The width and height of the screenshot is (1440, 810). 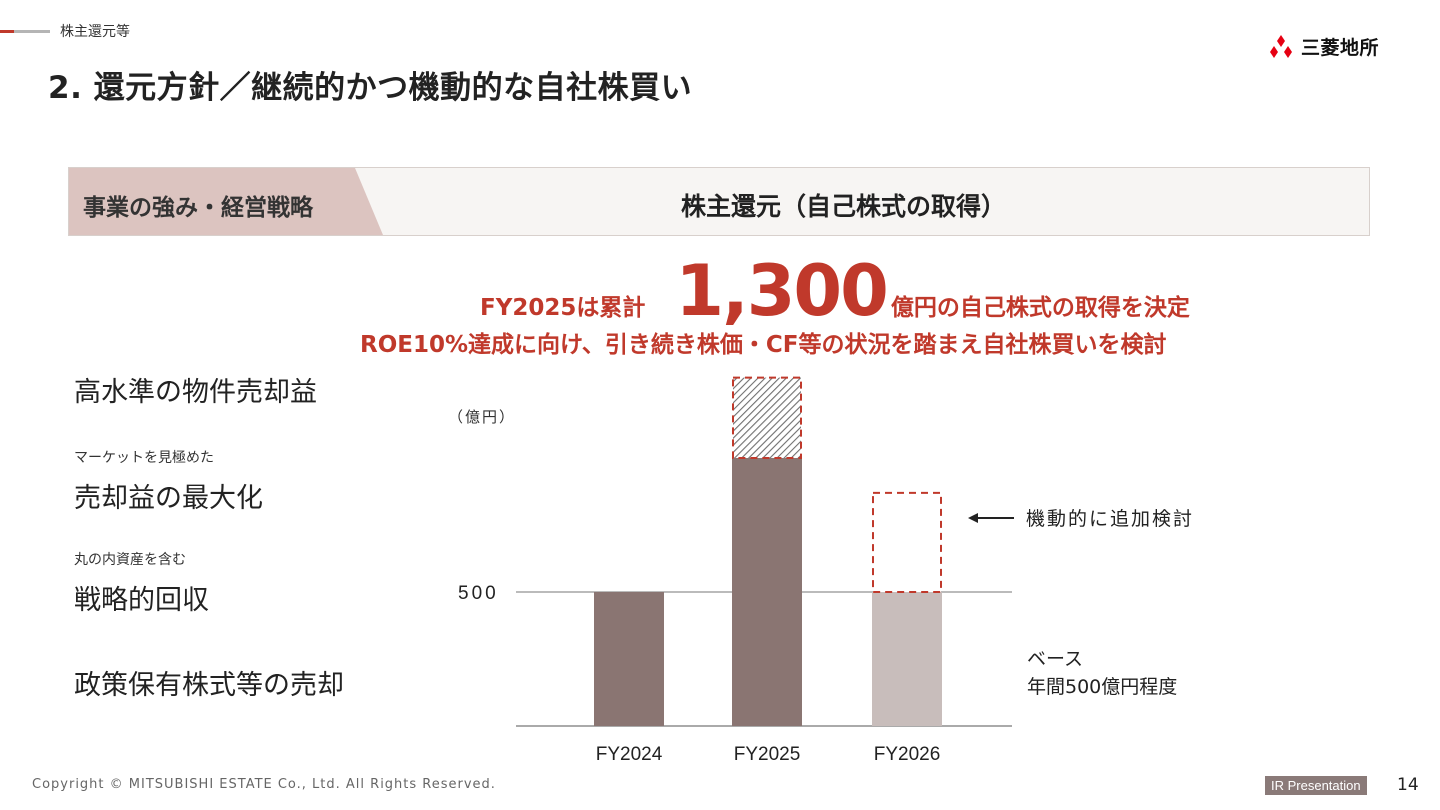 I want to click on headline-suffix: 億円の自己株式の取得を決定, so click(x=1040, y=308).